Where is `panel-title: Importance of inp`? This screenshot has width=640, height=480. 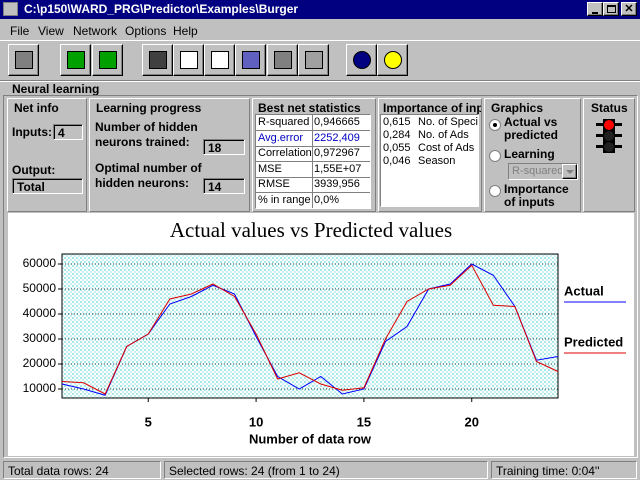 panel-title: Importance of inp is located at coordinates (432, 108).